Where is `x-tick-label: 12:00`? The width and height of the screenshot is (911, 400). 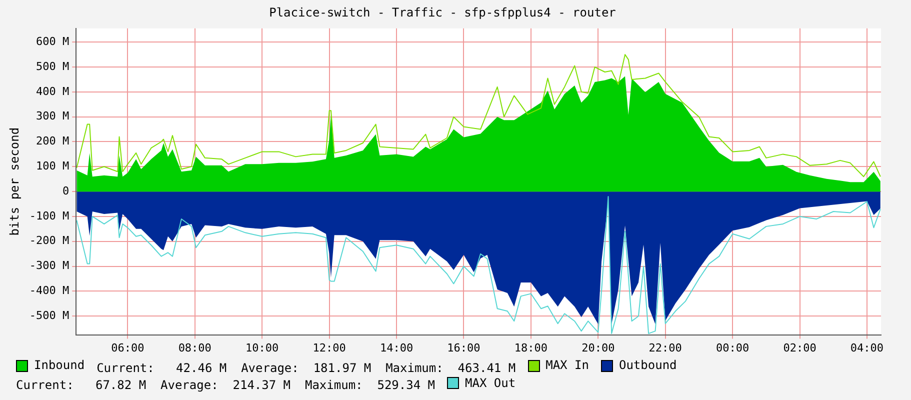
x-tick-label: 12:00 is located at coordinates (329, 347).